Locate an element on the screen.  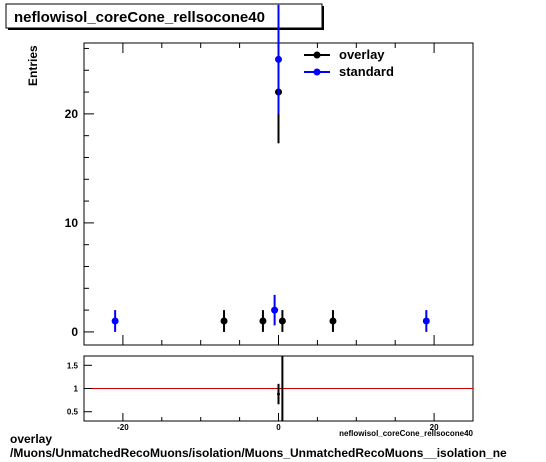
legend: overlay standard is located at coordinates (349, 63).